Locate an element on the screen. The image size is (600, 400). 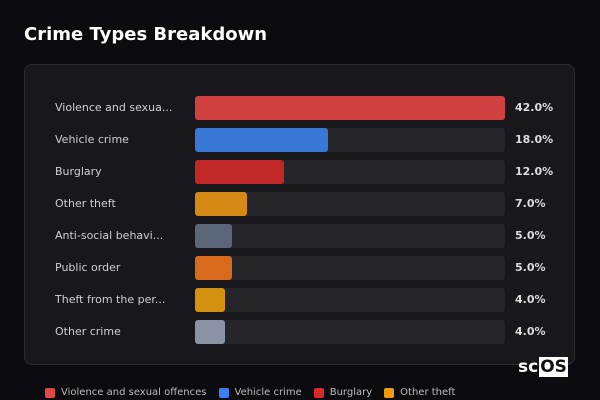
bar-row: Vehicle crime 18.0% is located at coordinates (299, 140).